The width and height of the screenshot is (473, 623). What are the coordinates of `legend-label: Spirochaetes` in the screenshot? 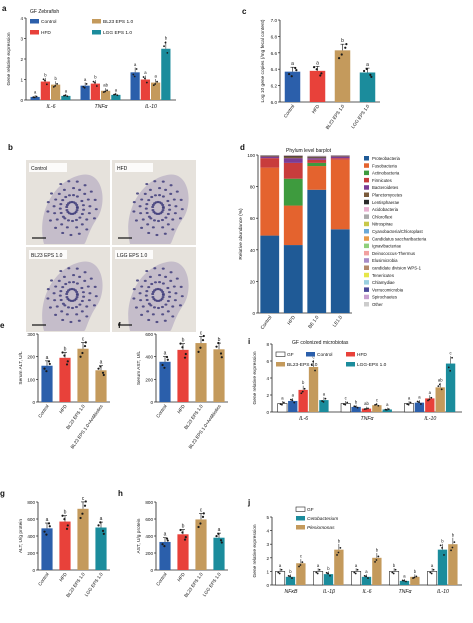 It's located at (384, 297).